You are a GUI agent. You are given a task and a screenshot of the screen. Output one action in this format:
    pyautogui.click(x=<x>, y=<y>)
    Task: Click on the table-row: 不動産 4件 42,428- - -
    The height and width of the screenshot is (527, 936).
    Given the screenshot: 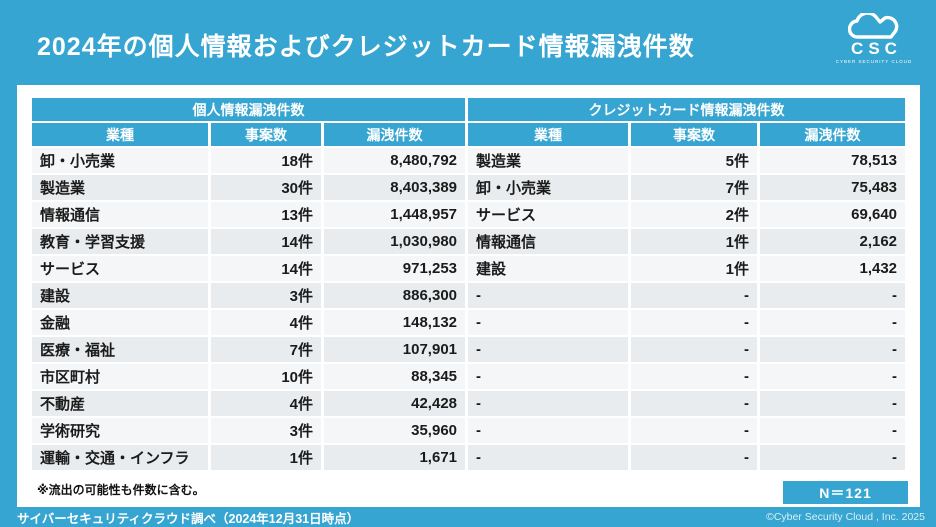 What is the action you would take?
    pyautogui.click(x=469, y=403)
    